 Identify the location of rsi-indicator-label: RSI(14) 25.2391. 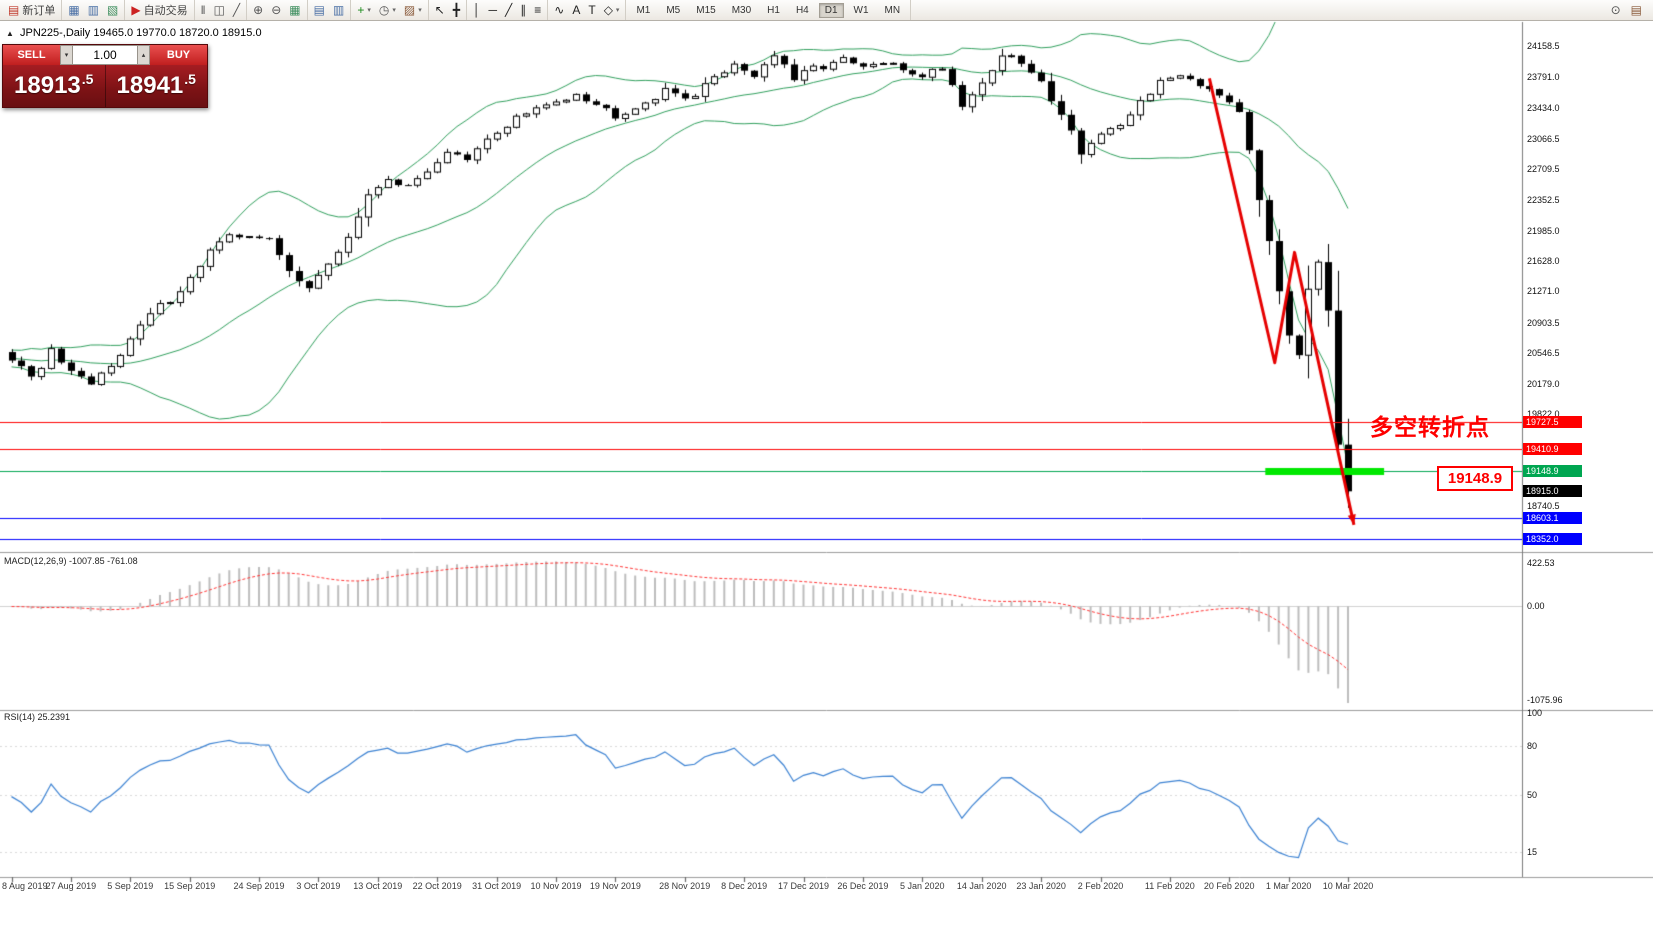
(37, 717).